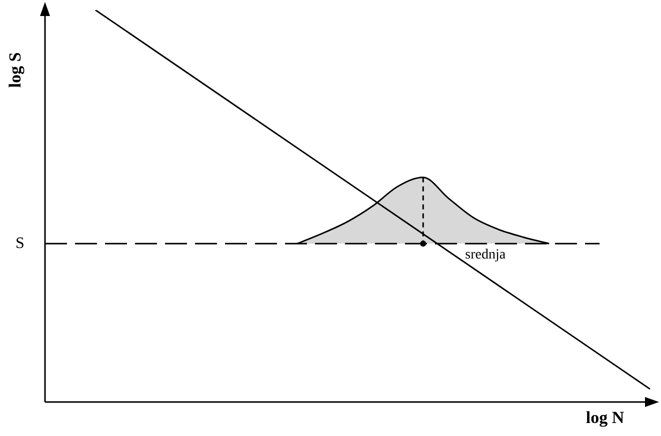  I want to click on x-axis-title: log N, so click(605, 417).